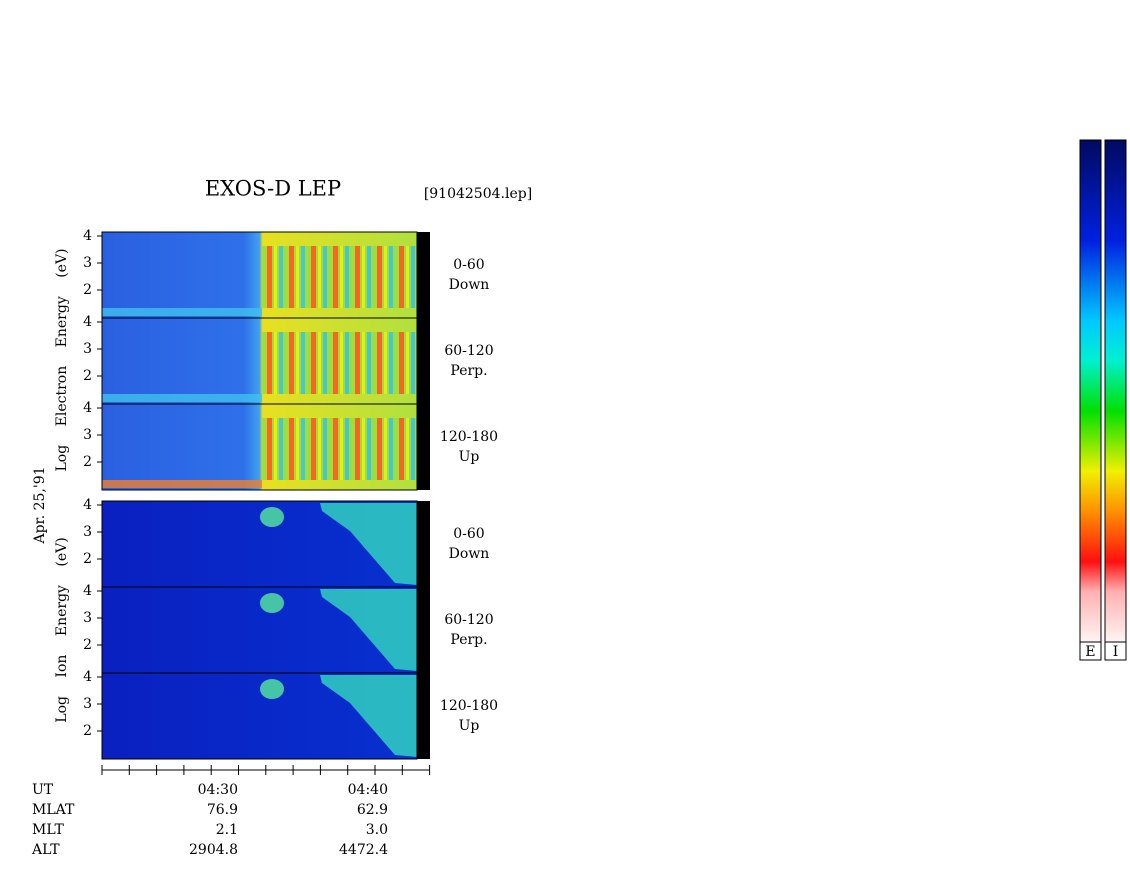 The height and width of the screenshot is (875, 1130). I want to click on row-value: 76.9, so click(222, 810).